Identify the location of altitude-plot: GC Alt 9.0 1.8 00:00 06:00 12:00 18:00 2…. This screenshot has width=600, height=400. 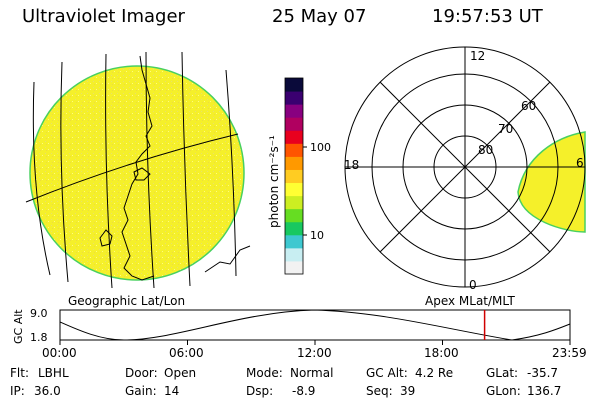
(299, 333).